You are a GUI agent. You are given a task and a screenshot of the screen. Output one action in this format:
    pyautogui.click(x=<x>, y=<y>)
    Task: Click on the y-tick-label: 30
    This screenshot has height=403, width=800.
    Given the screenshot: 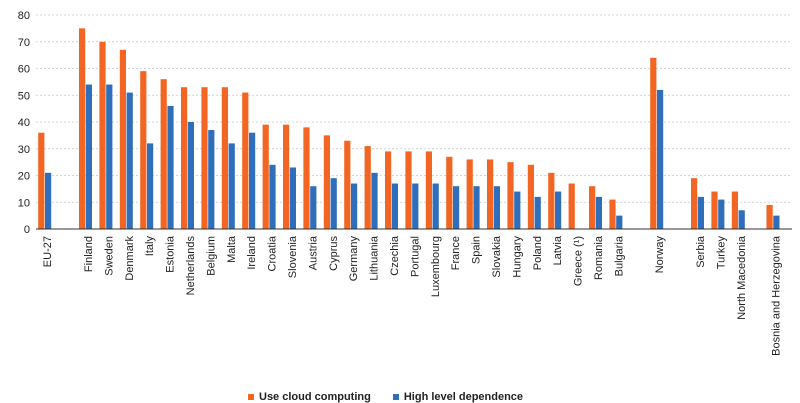 What is the action you would take?
    pyautogui.click(x=24, y=150)
    